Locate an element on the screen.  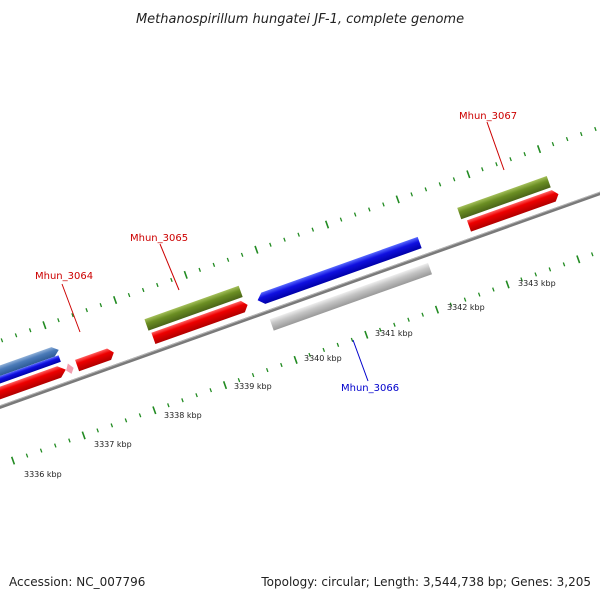
scale-label: 3338 kbp is located at coordinates (183, 415).